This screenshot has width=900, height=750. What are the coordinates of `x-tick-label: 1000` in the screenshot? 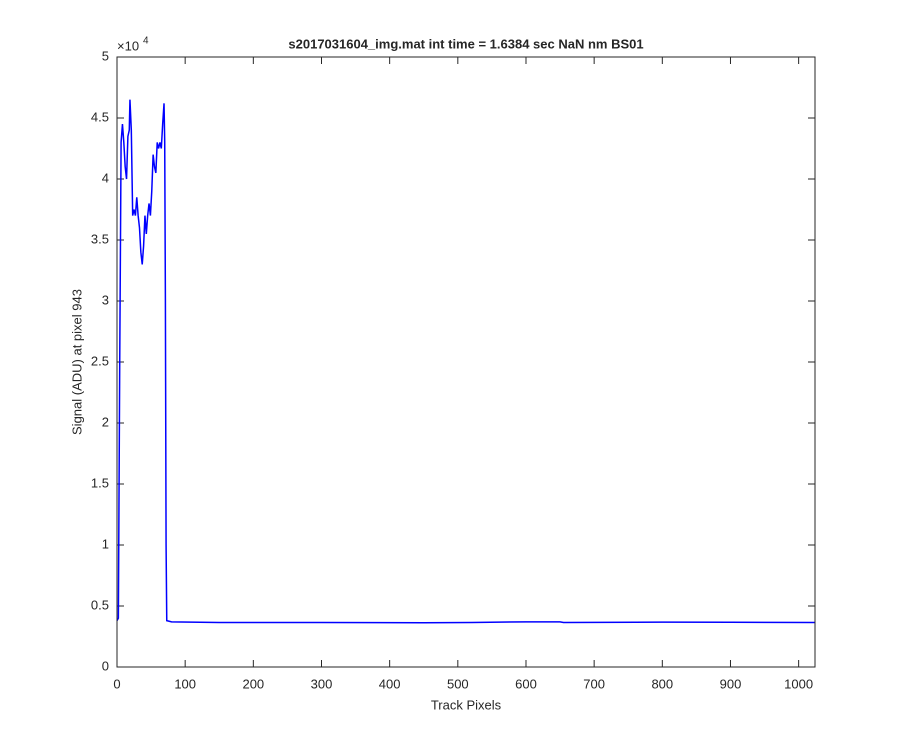 It's located at (798, 683).